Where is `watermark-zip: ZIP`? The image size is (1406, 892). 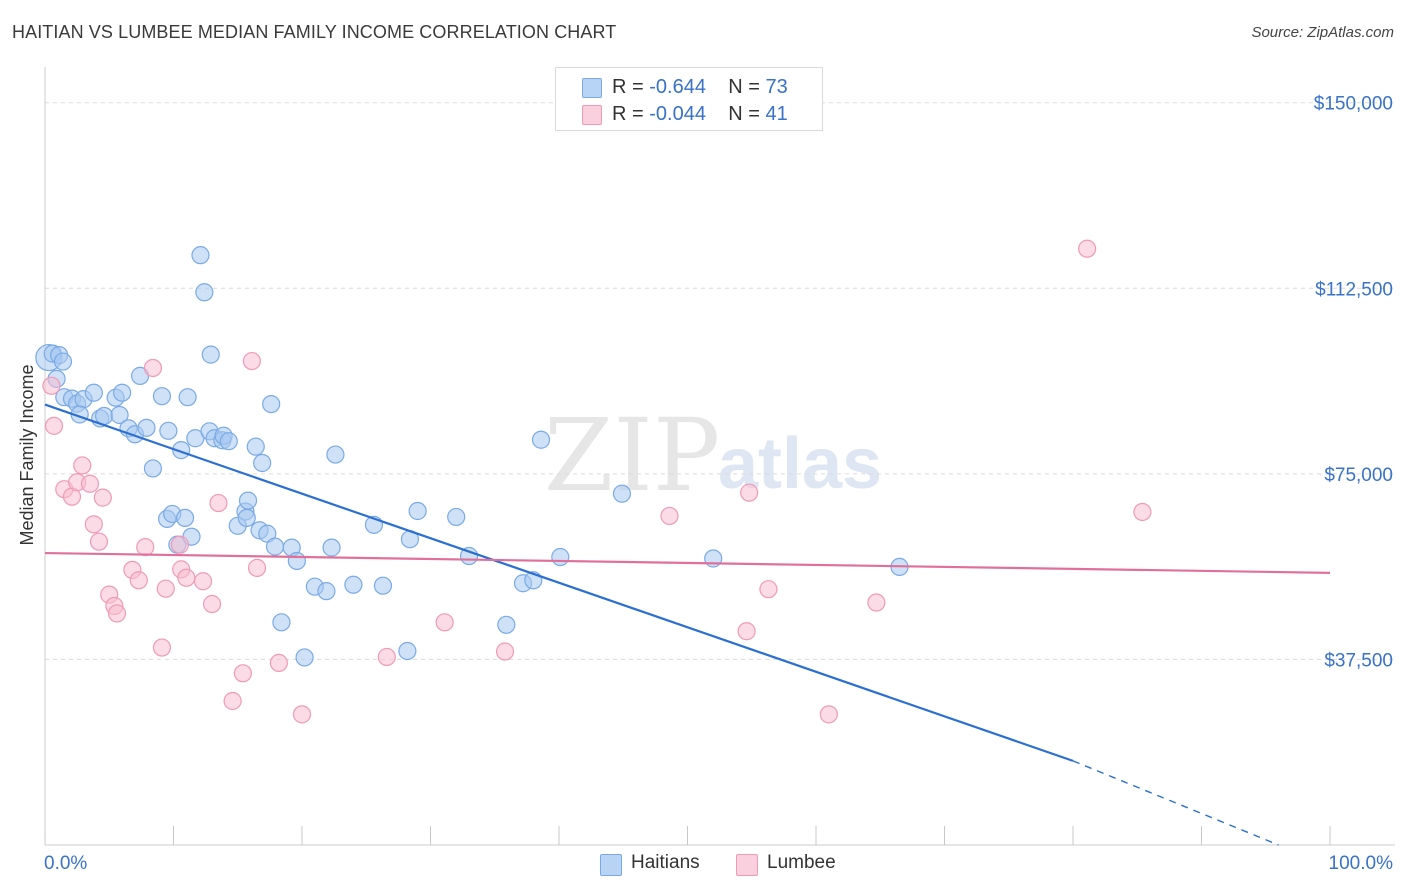
watermark-zip: ZIP is located at coordinates (632, 455).